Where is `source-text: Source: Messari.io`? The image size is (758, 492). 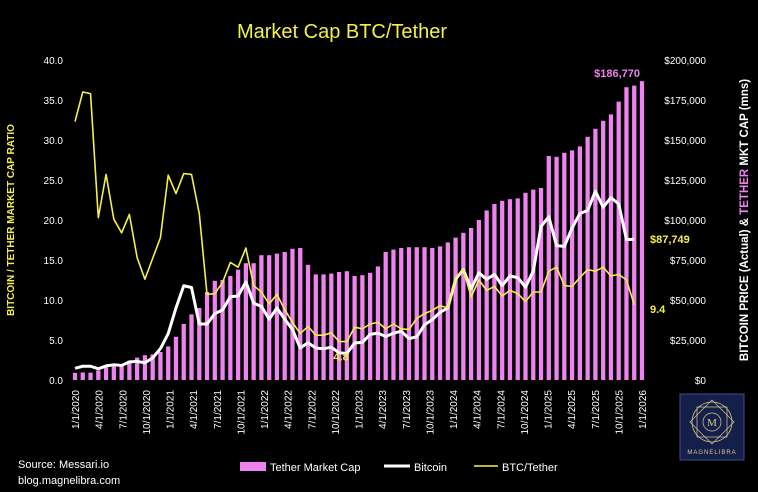 source-text: Source: Messari.io is located at coordinates (63, 465).